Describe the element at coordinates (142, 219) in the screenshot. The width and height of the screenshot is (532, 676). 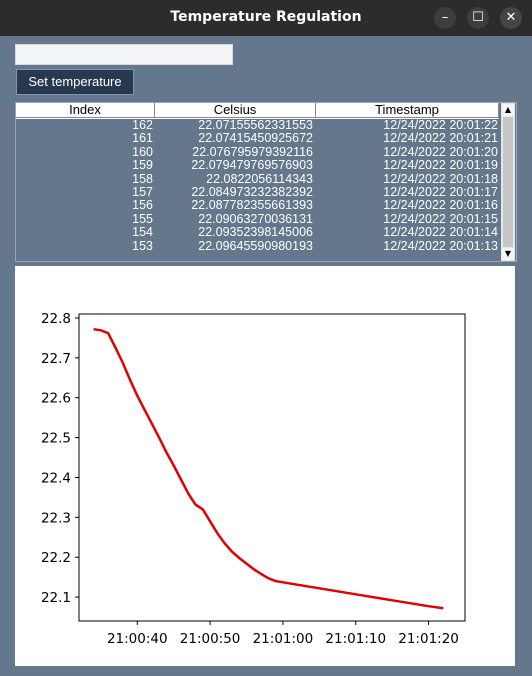
I see `index-cell: 155` at that location.